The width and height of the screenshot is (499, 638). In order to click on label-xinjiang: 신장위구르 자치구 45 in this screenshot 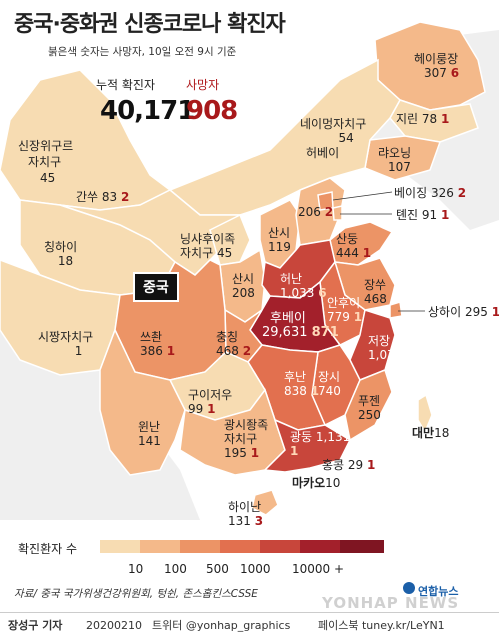, I will do `click(46, 162)`.